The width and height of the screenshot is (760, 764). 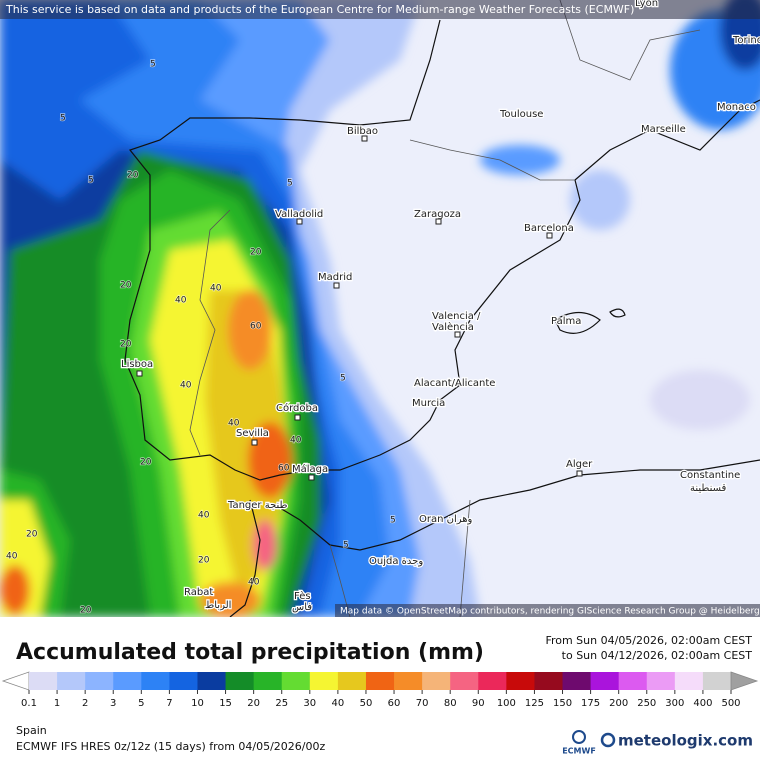 What do you see at coordinates (674, 703) in the screenshot?
I see `scale-label: 300` at bounding box center [674, 703].